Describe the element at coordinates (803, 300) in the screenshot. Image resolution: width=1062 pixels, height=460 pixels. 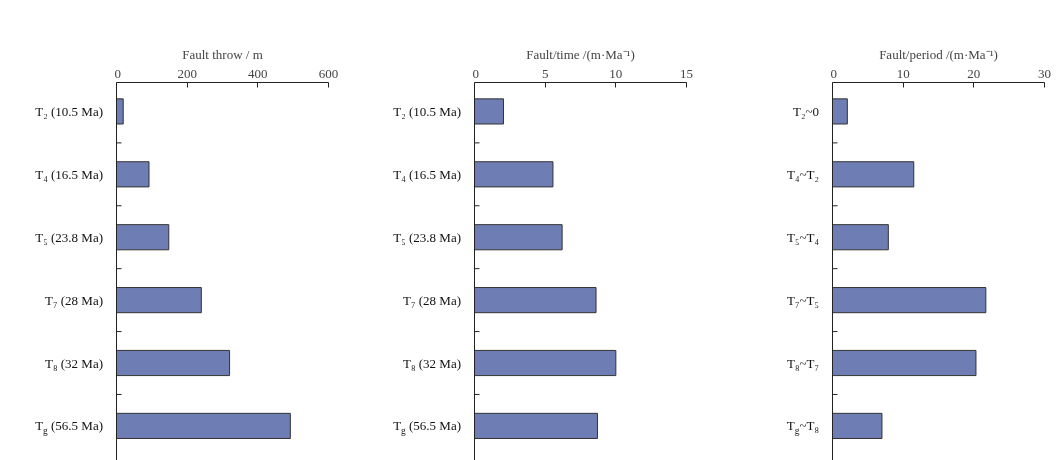
I see `y-tick-label: T₇~T₅` at that location.